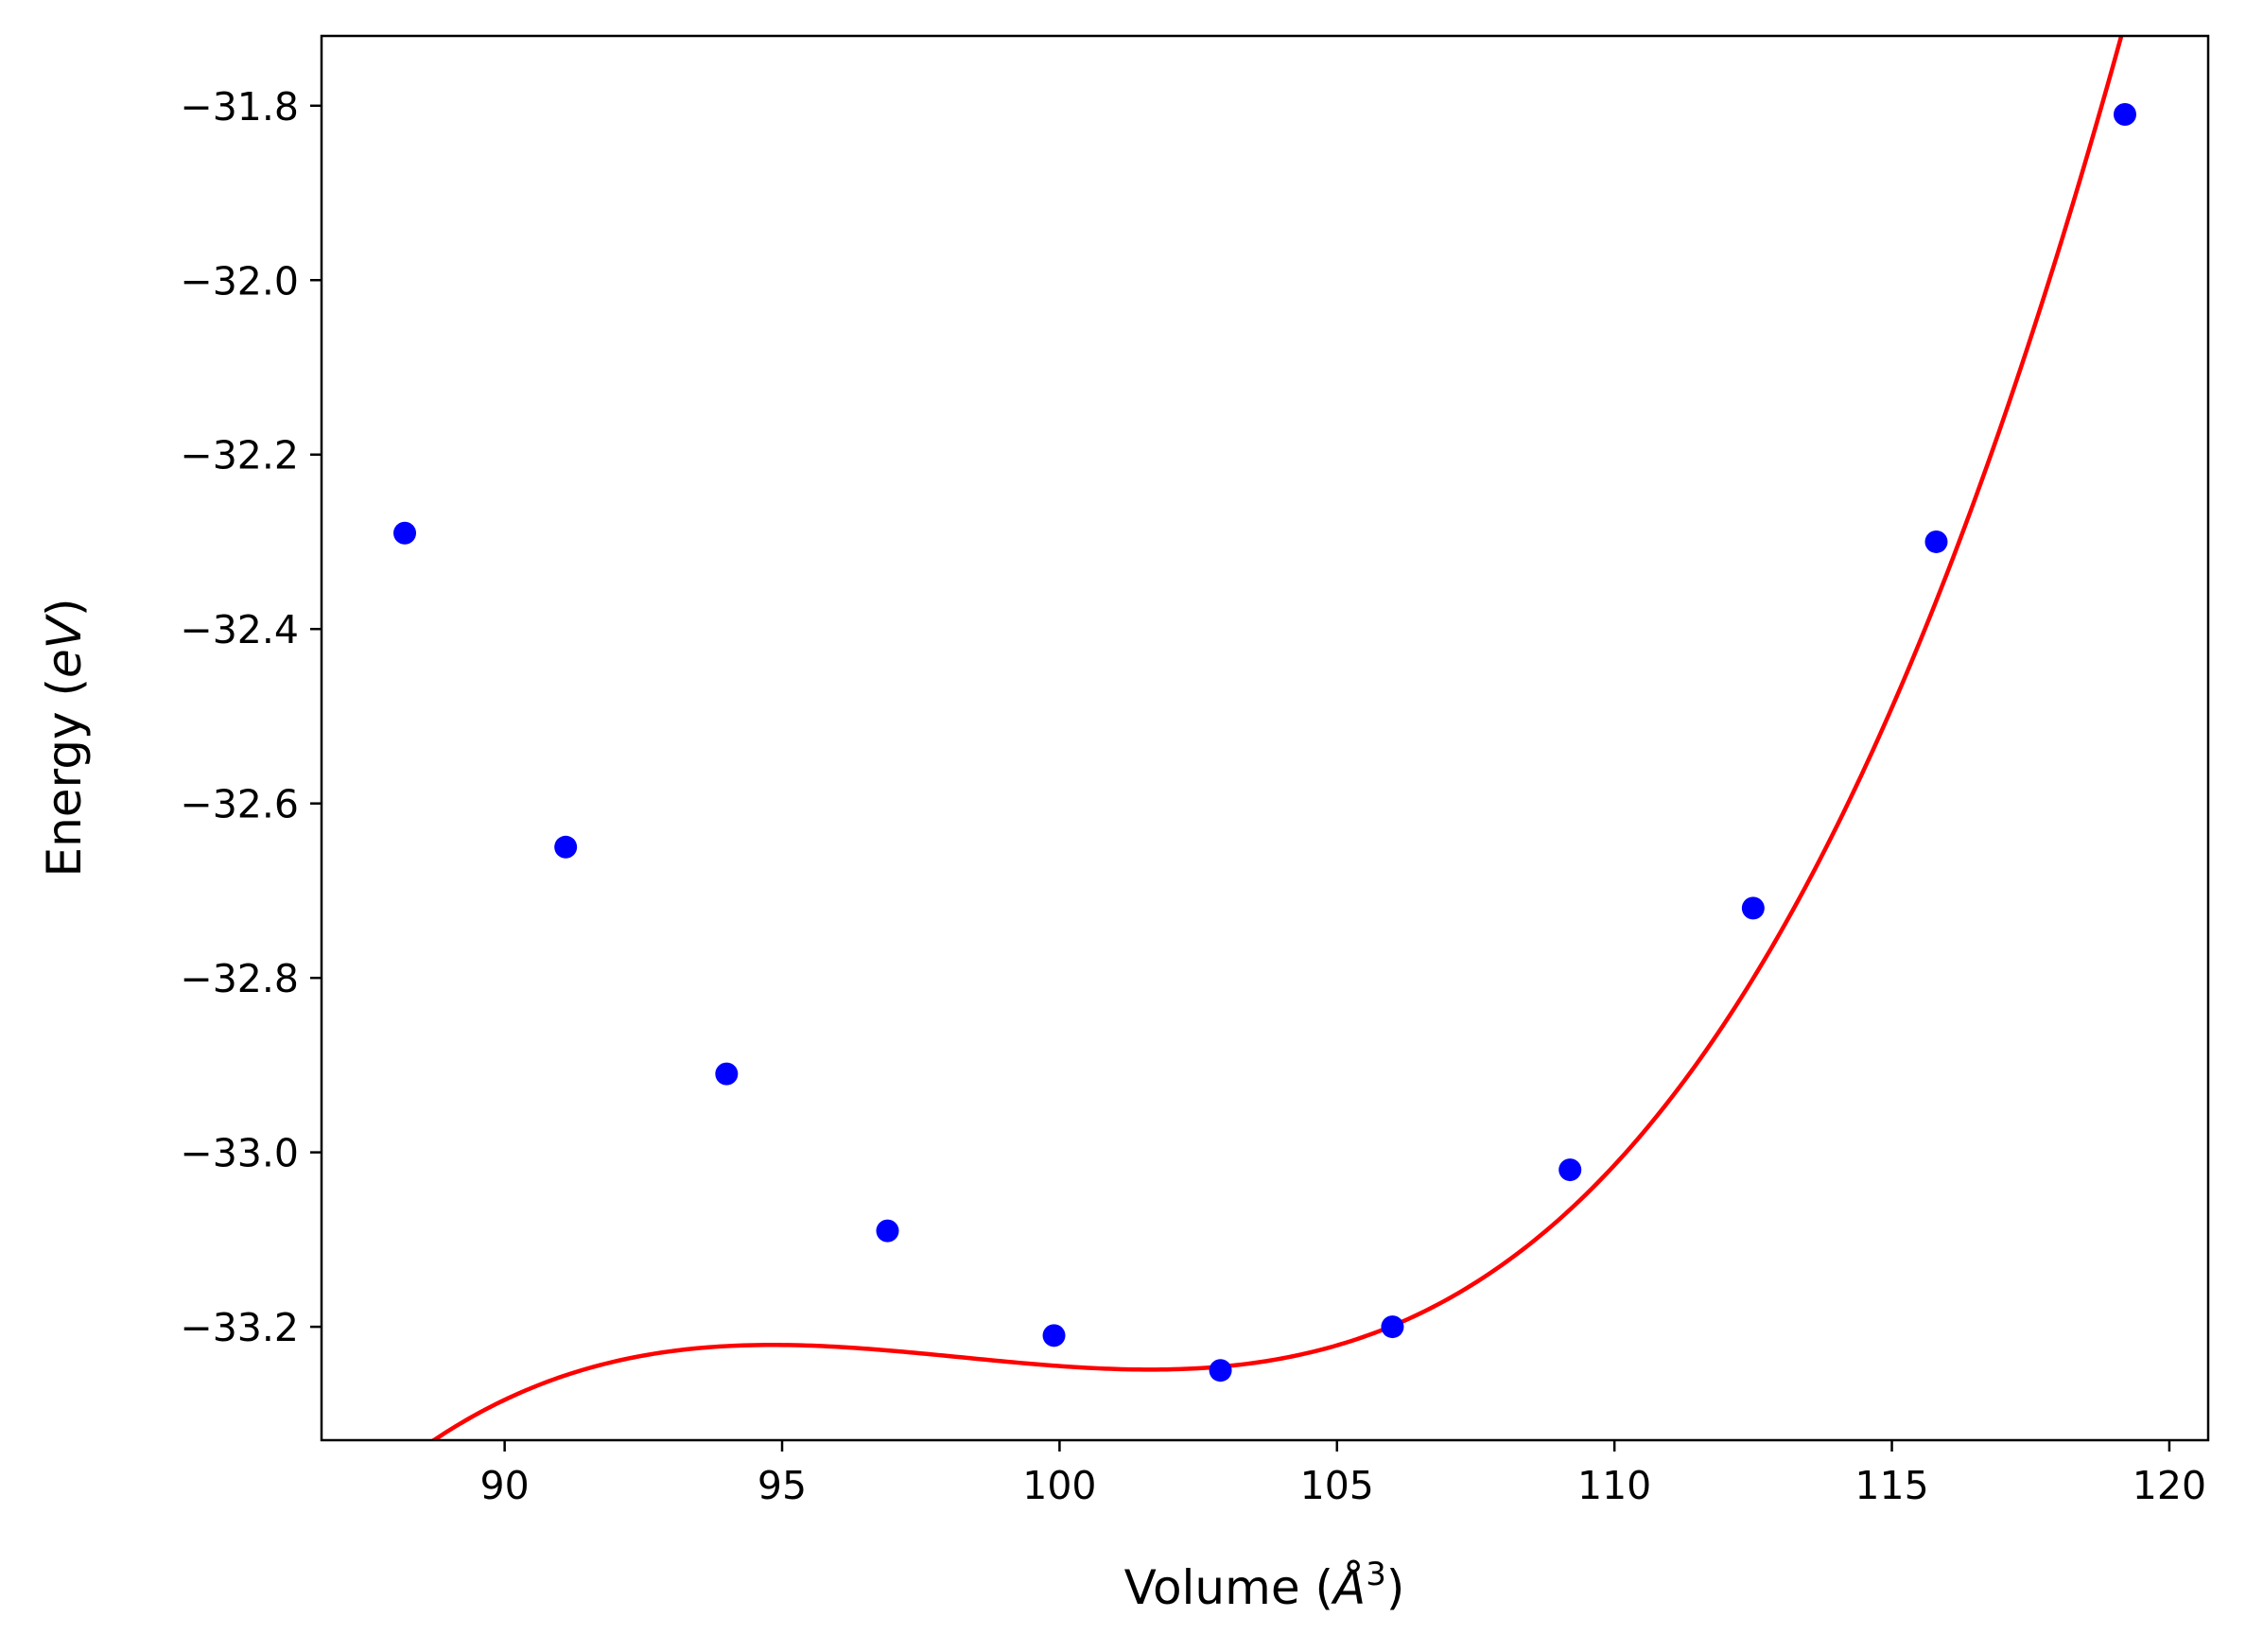 The height and width of the screenshot is (1652, 2246). What do you see at coordinates (239, 107) in the screenshot?
I see `y-tick-label: −31.8` at bounding box center [239, 107].